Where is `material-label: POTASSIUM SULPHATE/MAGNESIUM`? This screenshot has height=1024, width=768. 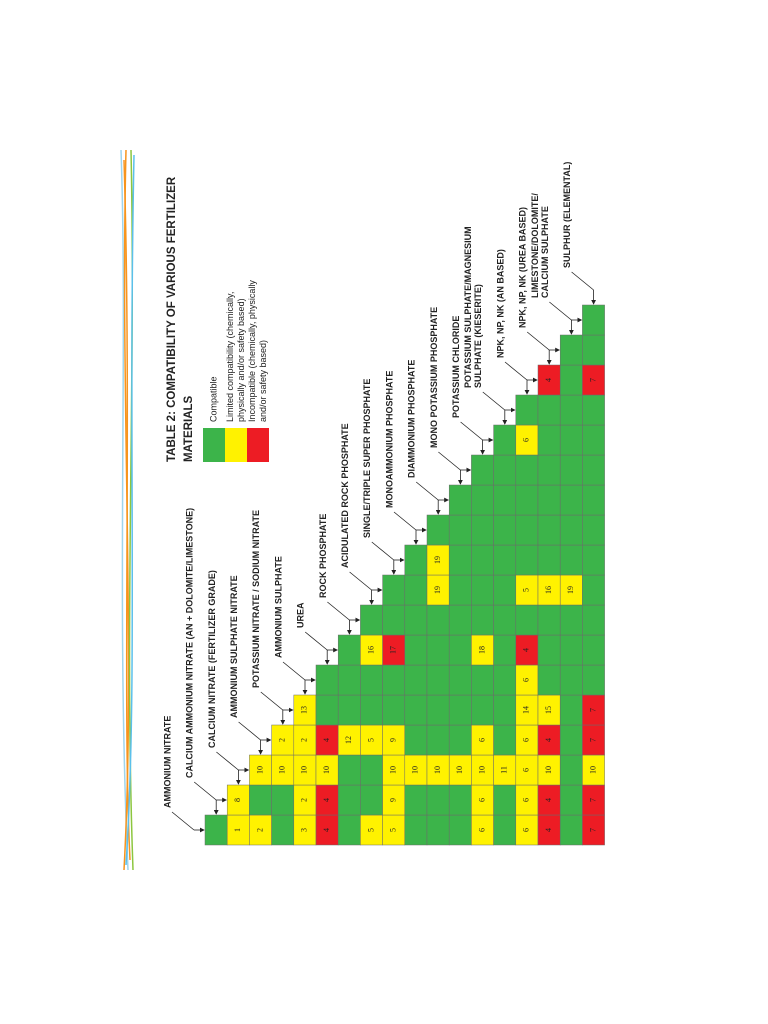 material-label: POTASSIUM SULPHATE/MAGNESIUM is located at coordinates (468, 307).